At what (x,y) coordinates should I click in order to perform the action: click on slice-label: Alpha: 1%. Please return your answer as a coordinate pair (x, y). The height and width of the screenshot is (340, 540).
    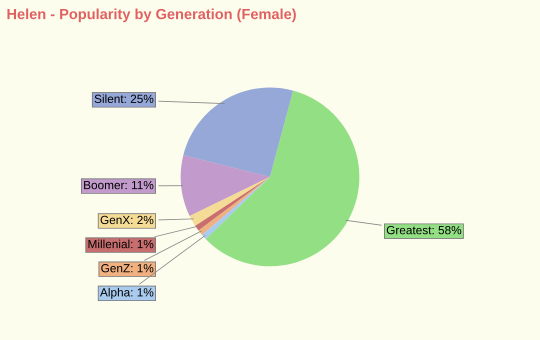
    Looking at the image, I should click on (127, 293).